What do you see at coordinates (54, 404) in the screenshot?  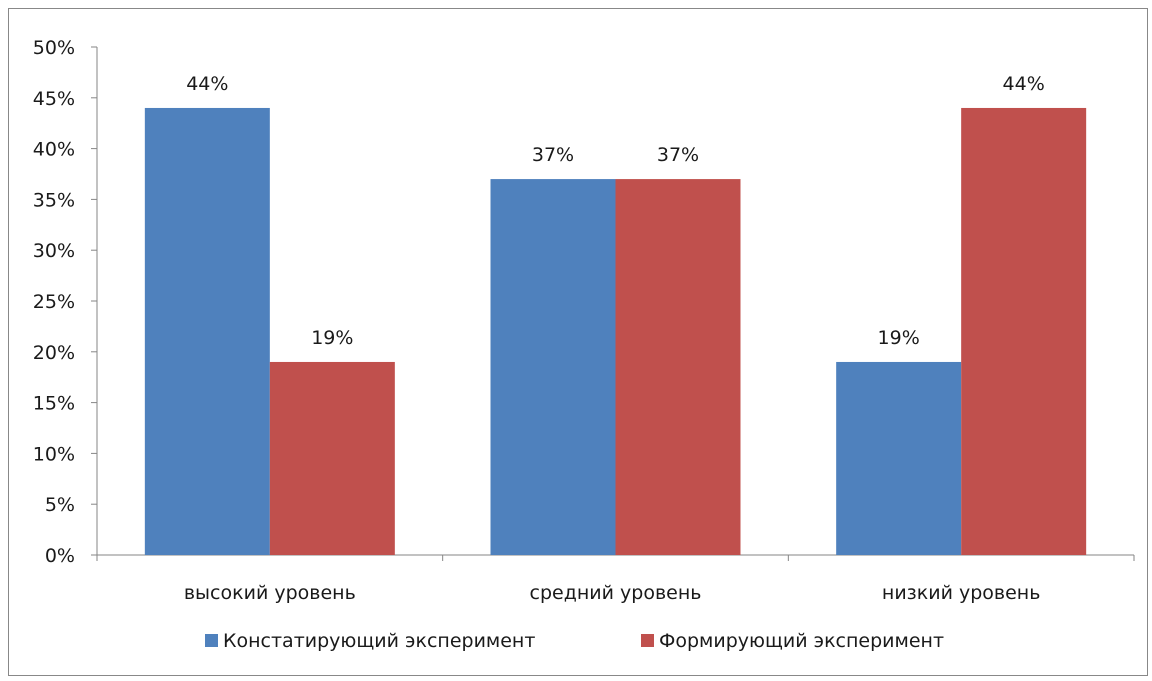 I see `y-tick-label: 15%` at bounding box center [54, 404].